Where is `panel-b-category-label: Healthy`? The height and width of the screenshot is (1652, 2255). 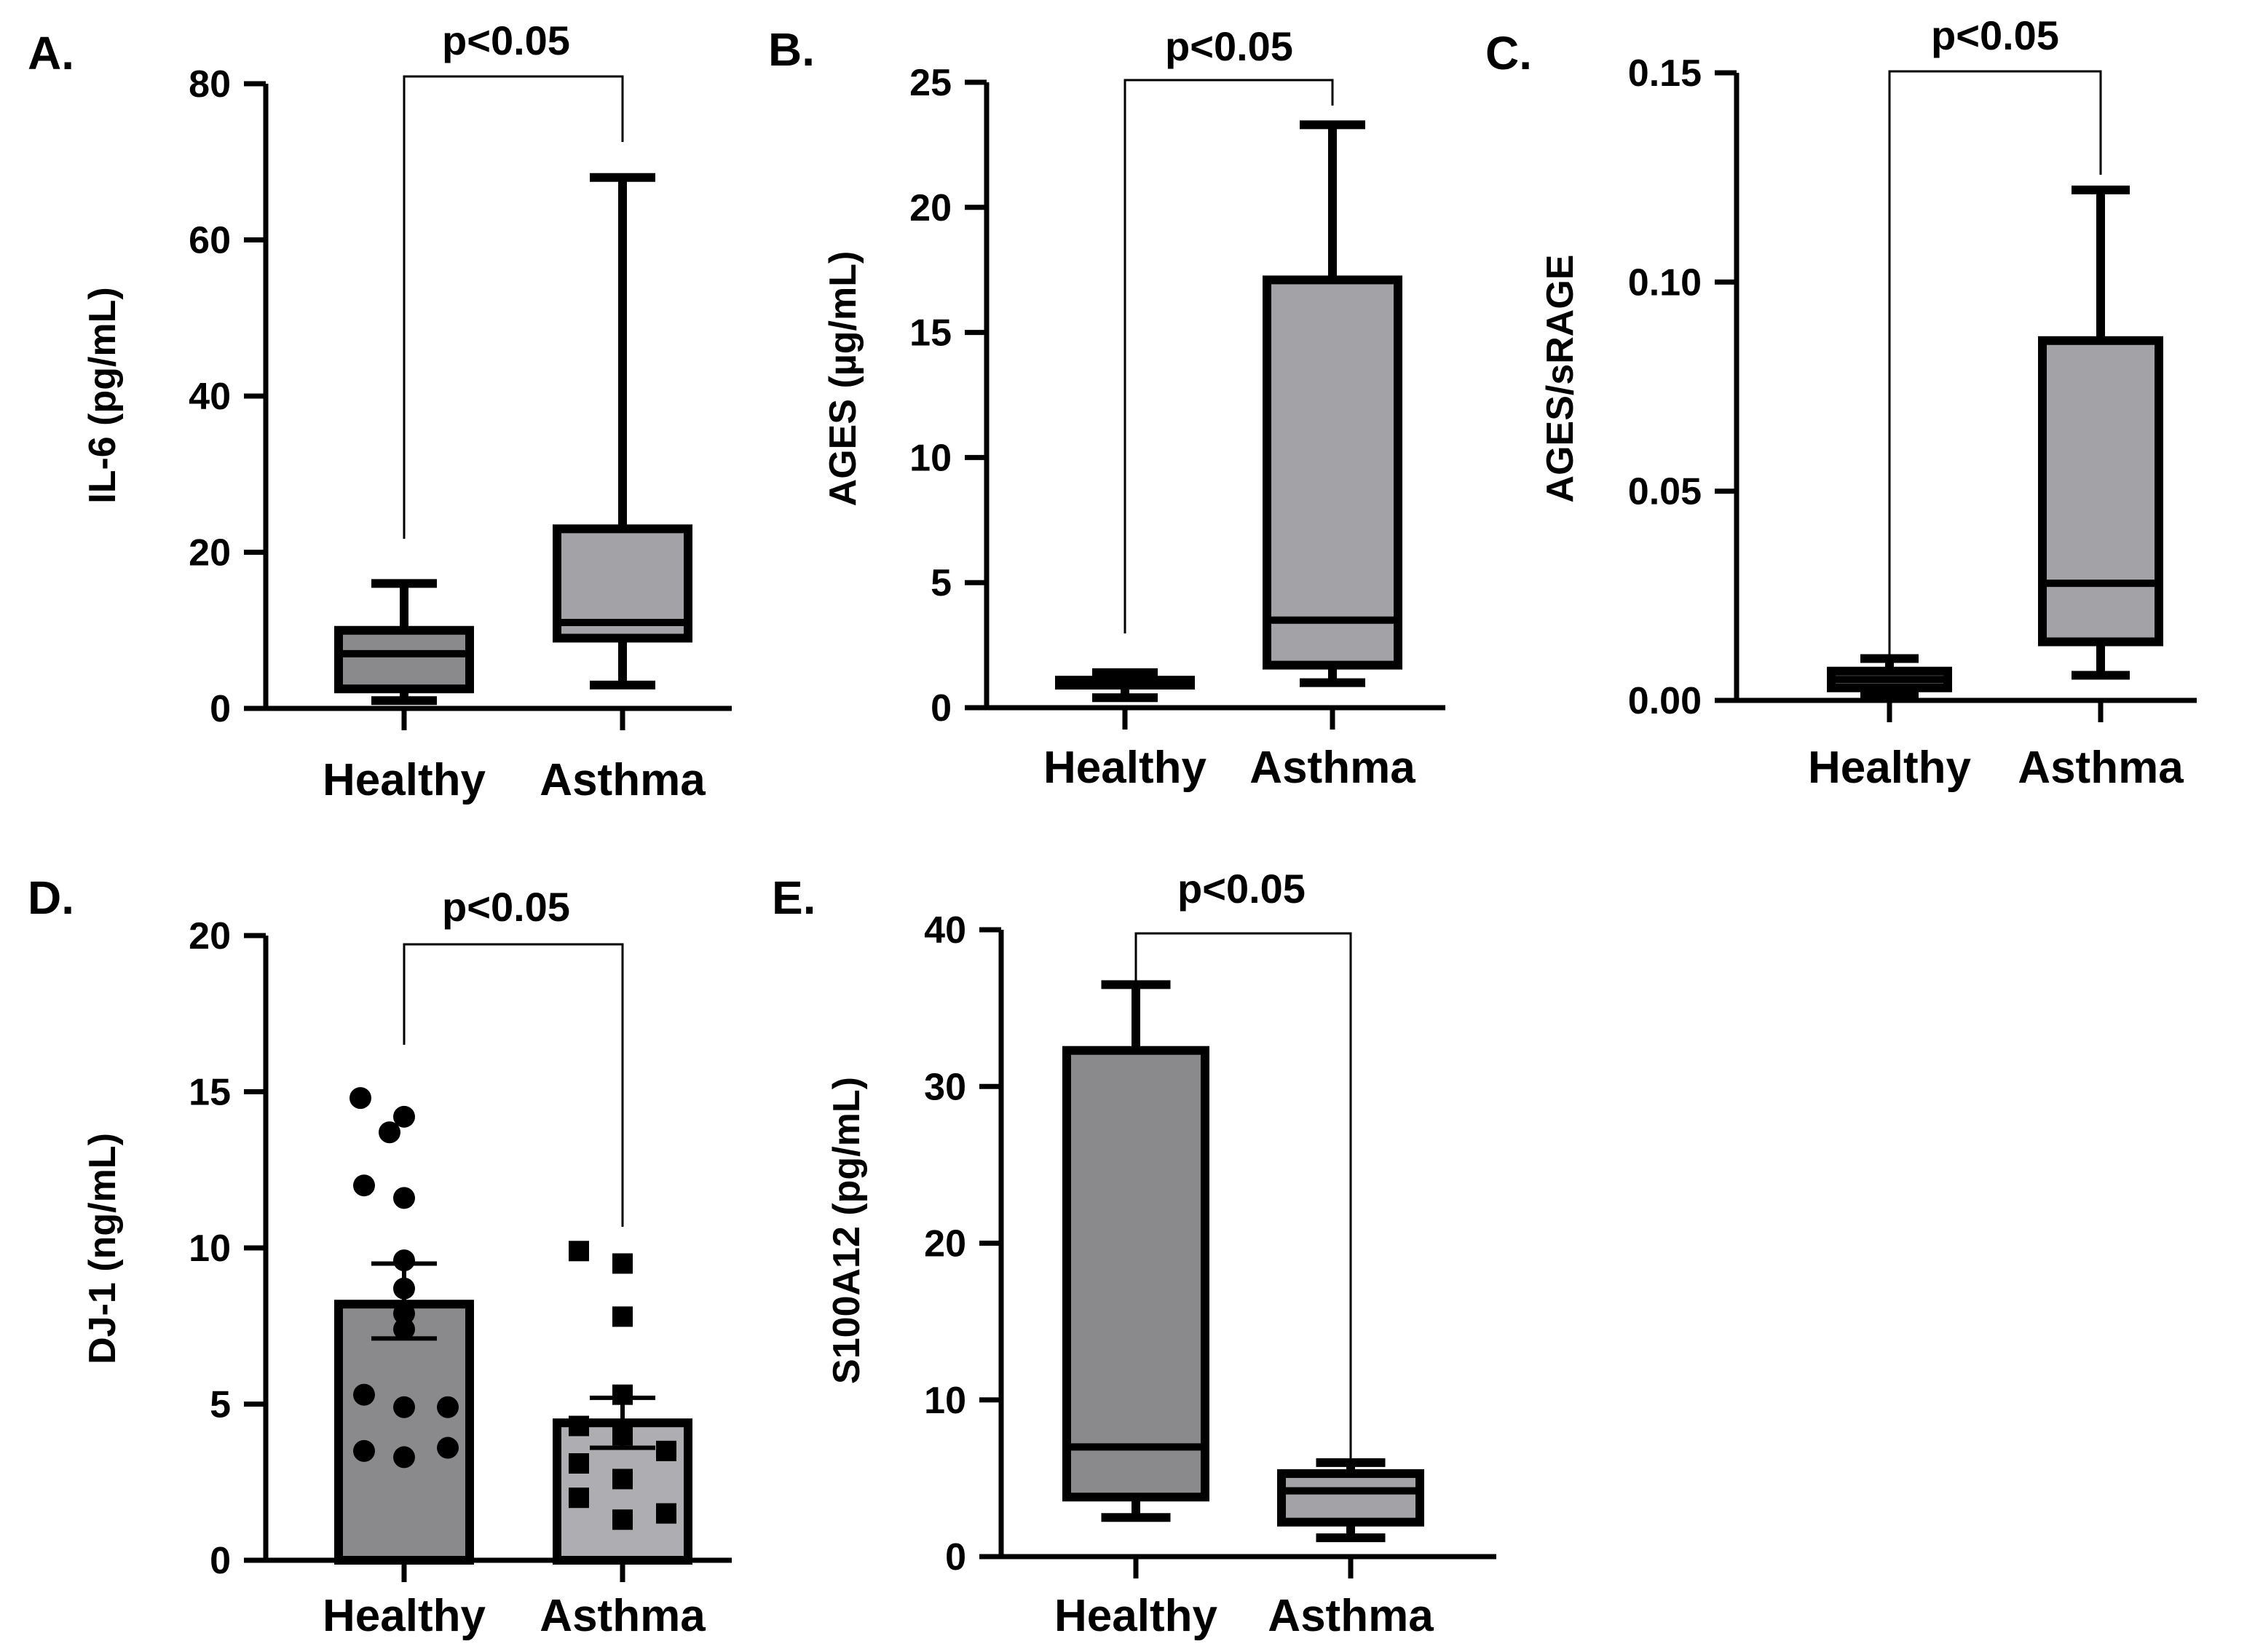
panel-b-category-label: Healthy is located at coordinates (1125, 768).